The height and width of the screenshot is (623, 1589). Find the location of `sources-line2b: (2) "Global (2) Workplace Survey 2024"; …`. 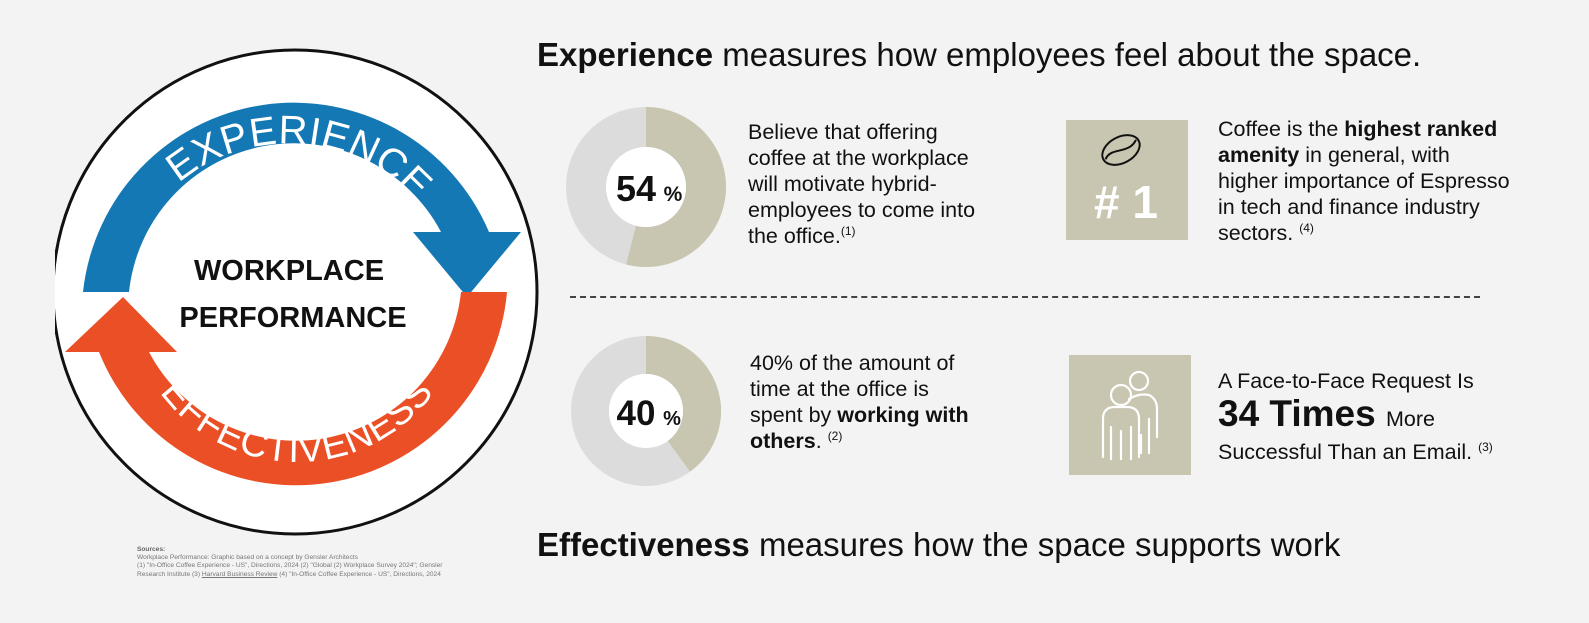

sources-line2b: (2) "Global (2) Workplace Survey 2024"; … is located at coordinates (371, 566).